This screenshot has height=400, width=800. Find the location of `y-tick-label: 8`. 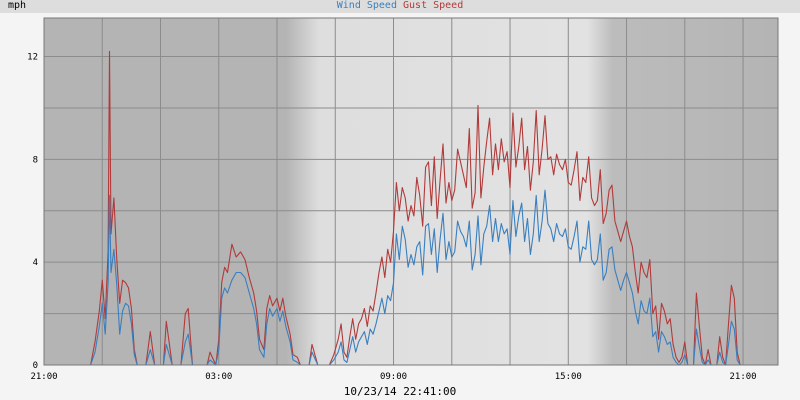

y-tick-label: 8 is located at coordinates (35, 160).